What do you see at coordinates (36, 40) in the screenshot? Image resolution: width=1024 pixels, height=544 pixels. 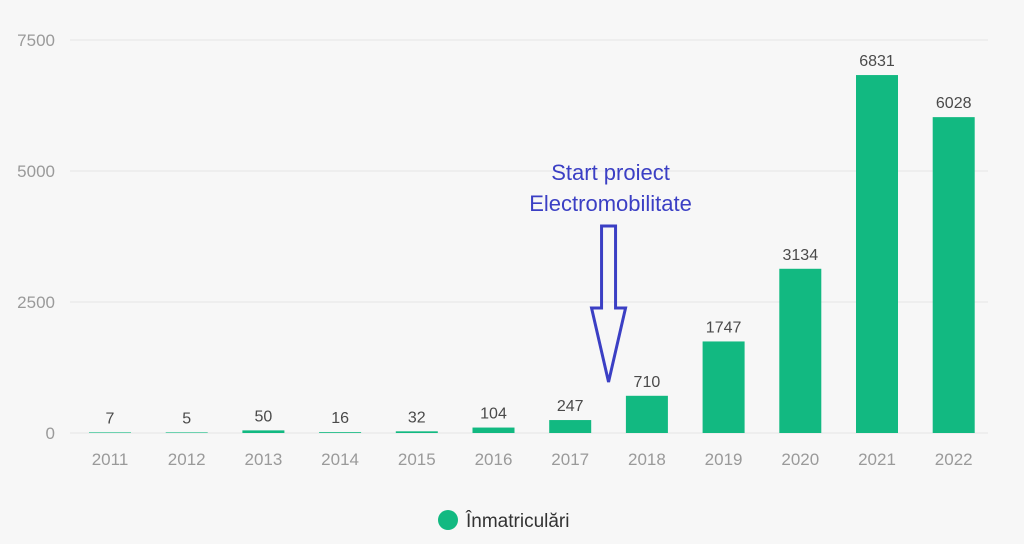 I see `y-tick-label: 7500` at bounding box center [36, 40].